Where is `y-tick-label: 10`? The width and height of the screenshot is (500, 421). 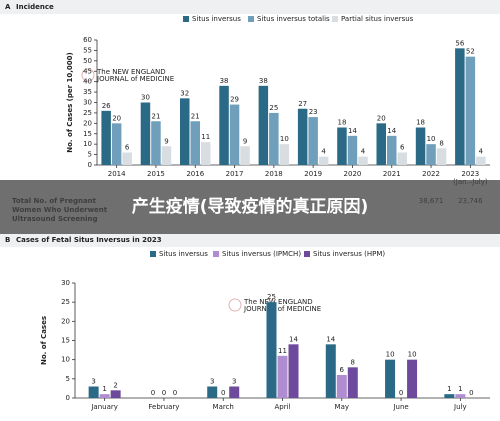 y-tick-label: 10 is located at coordinates (65, 360).